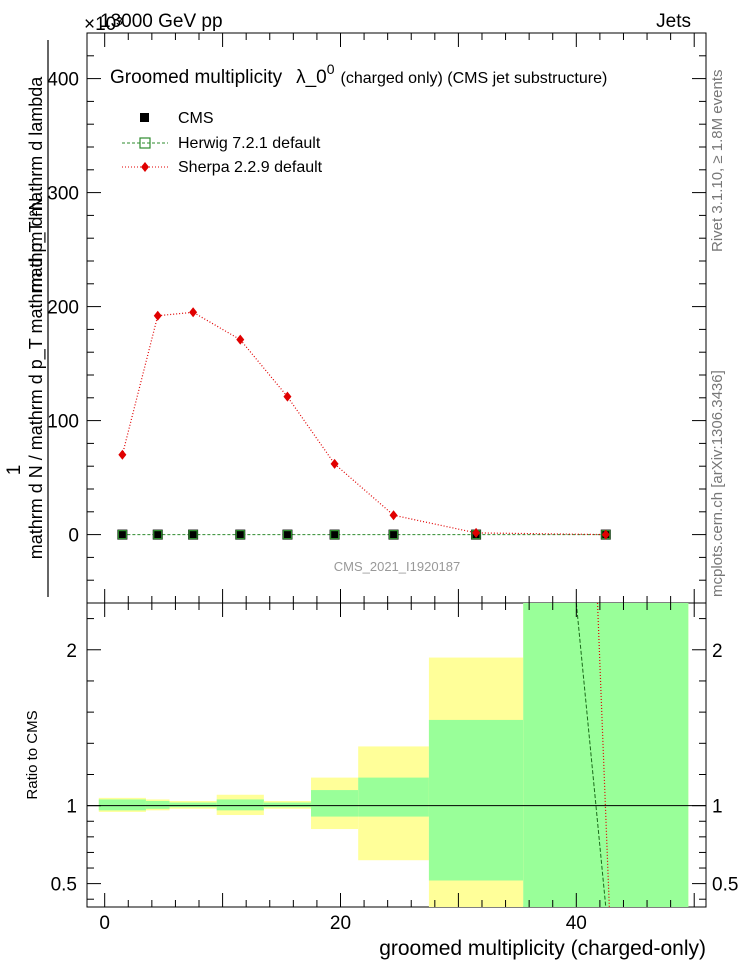 The image size is (746, 972). I want to click on ratio-y-tick-label: 0.5, so click(64, 885).